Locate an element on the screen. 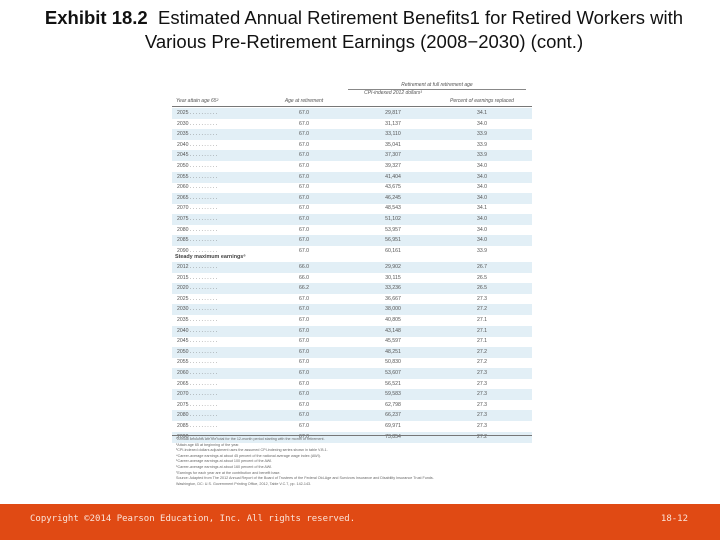 The height and width of the screenshot is (540, 720). row-year: 2075 . . . . . . . . . . is located at coordinates (197, 404).